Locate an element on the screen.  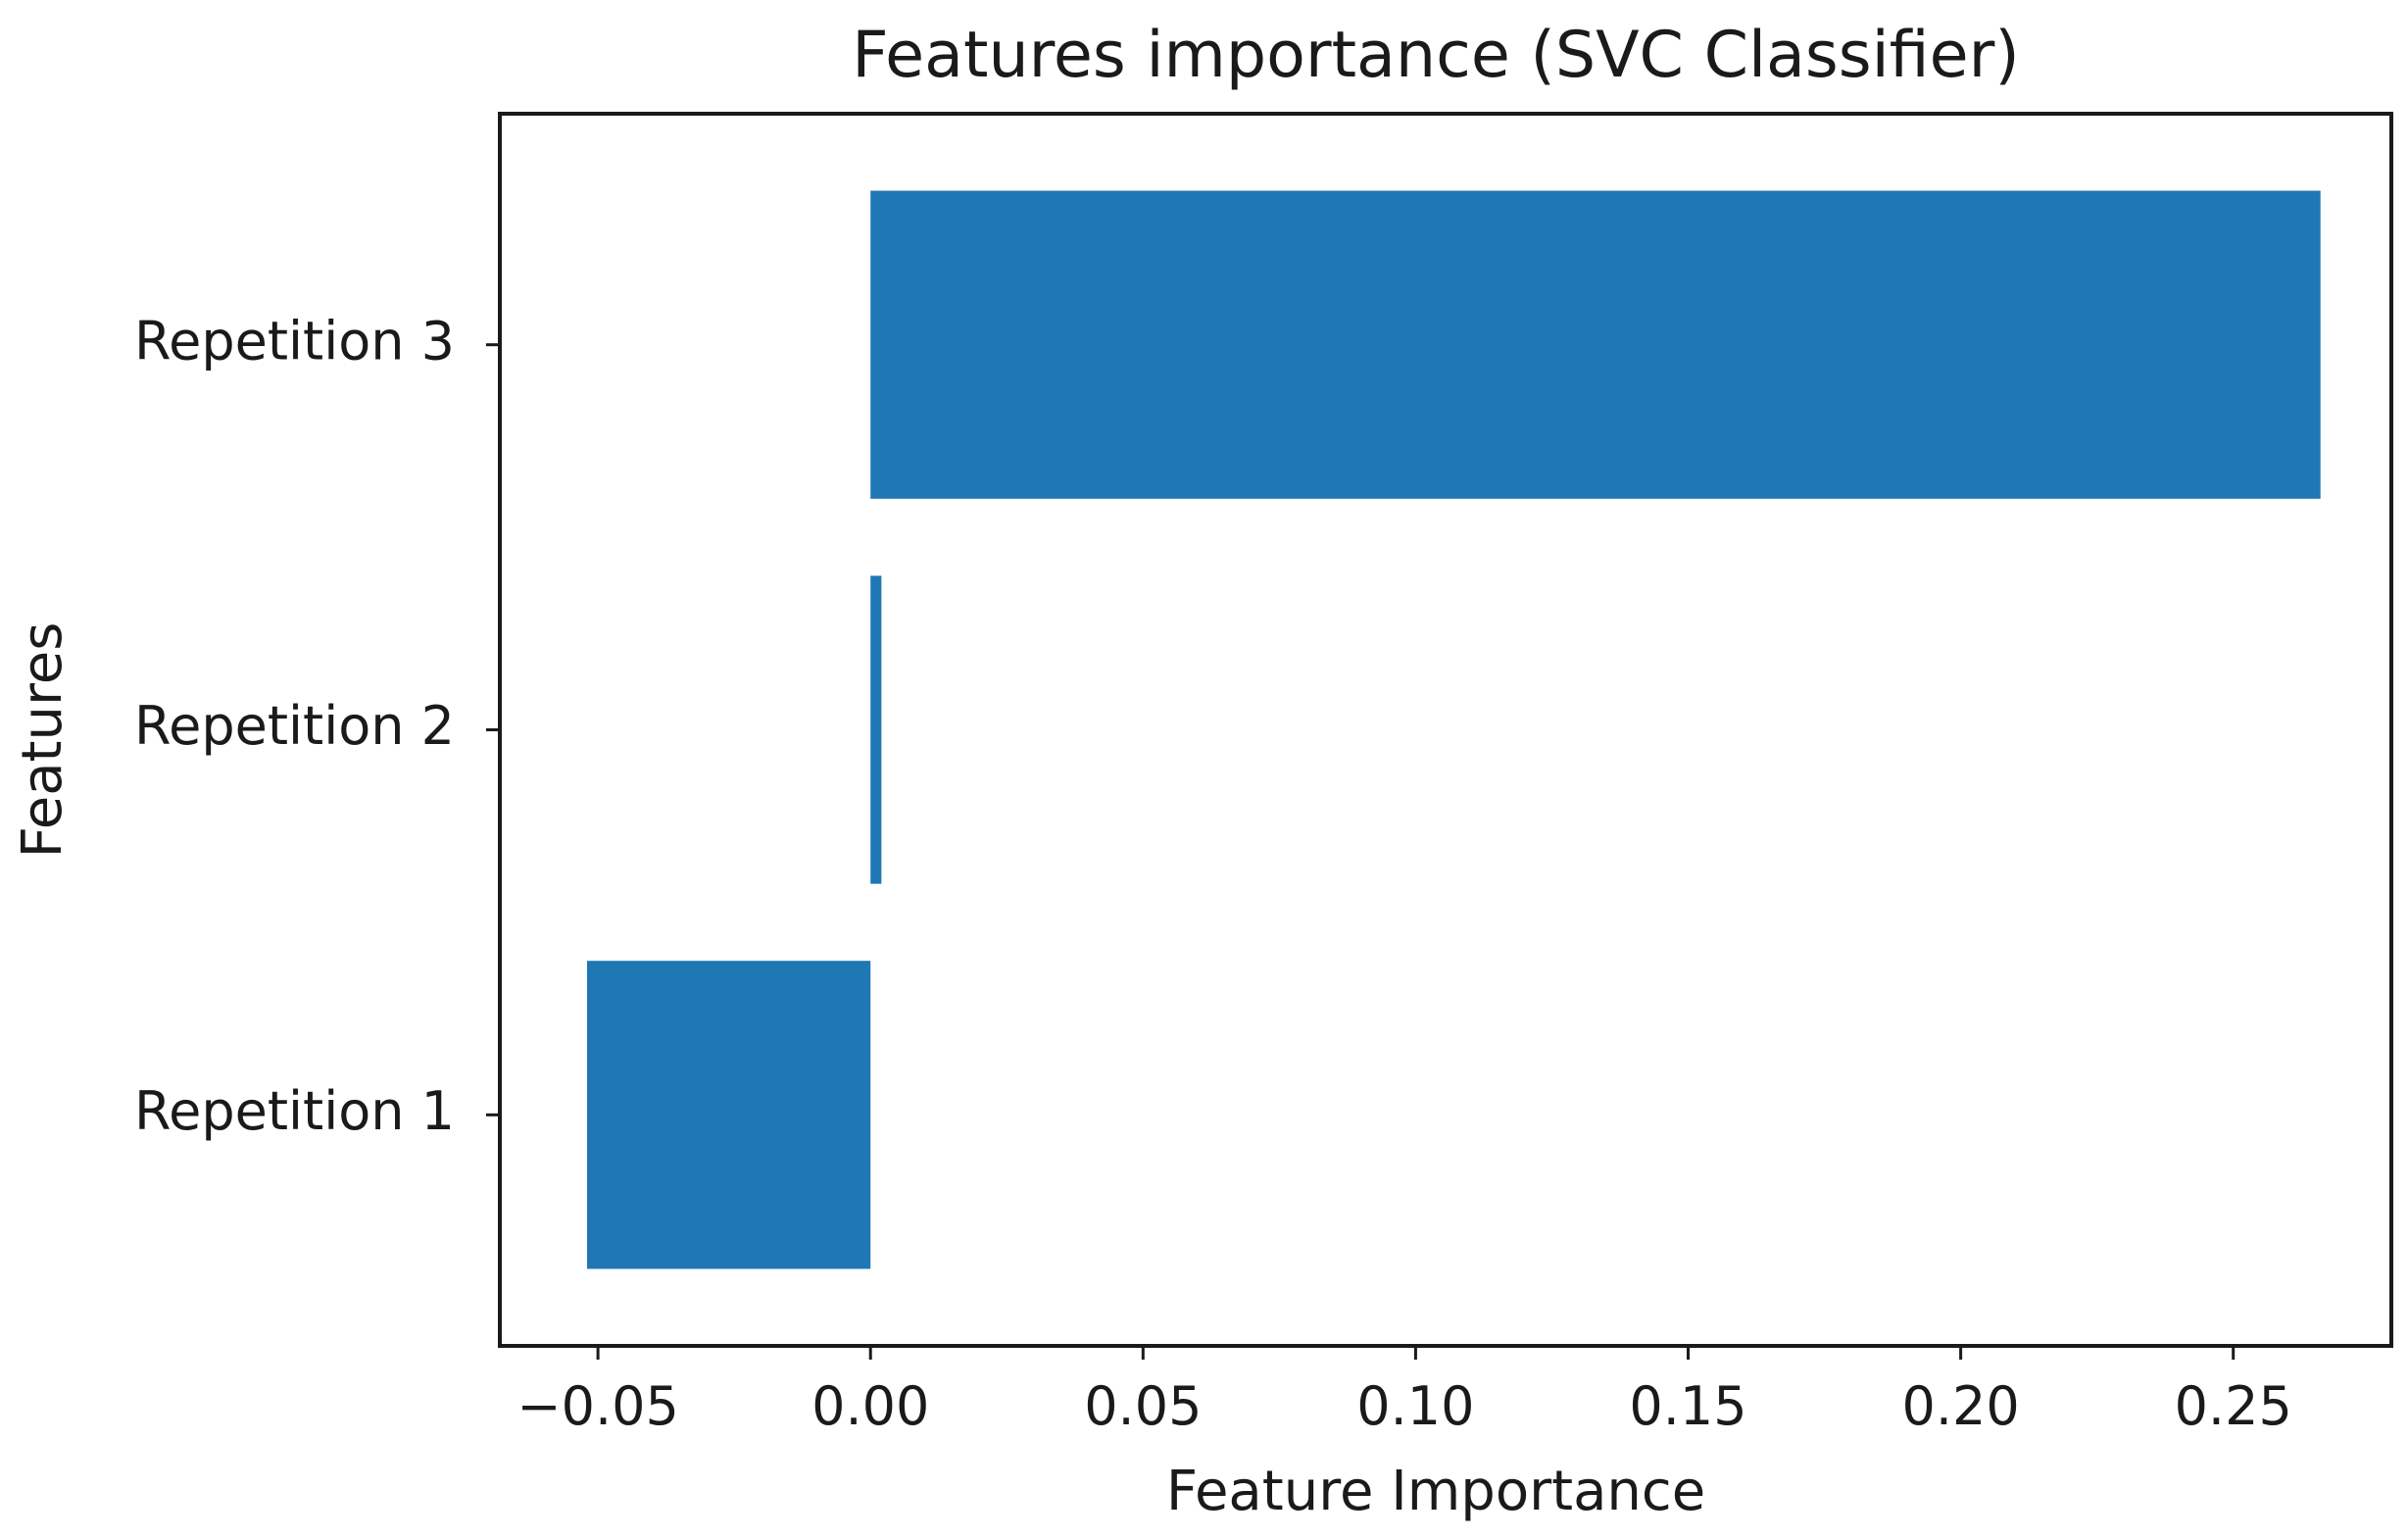
x-tick-label: 0.15 is located at coordinates (1687, 1406).